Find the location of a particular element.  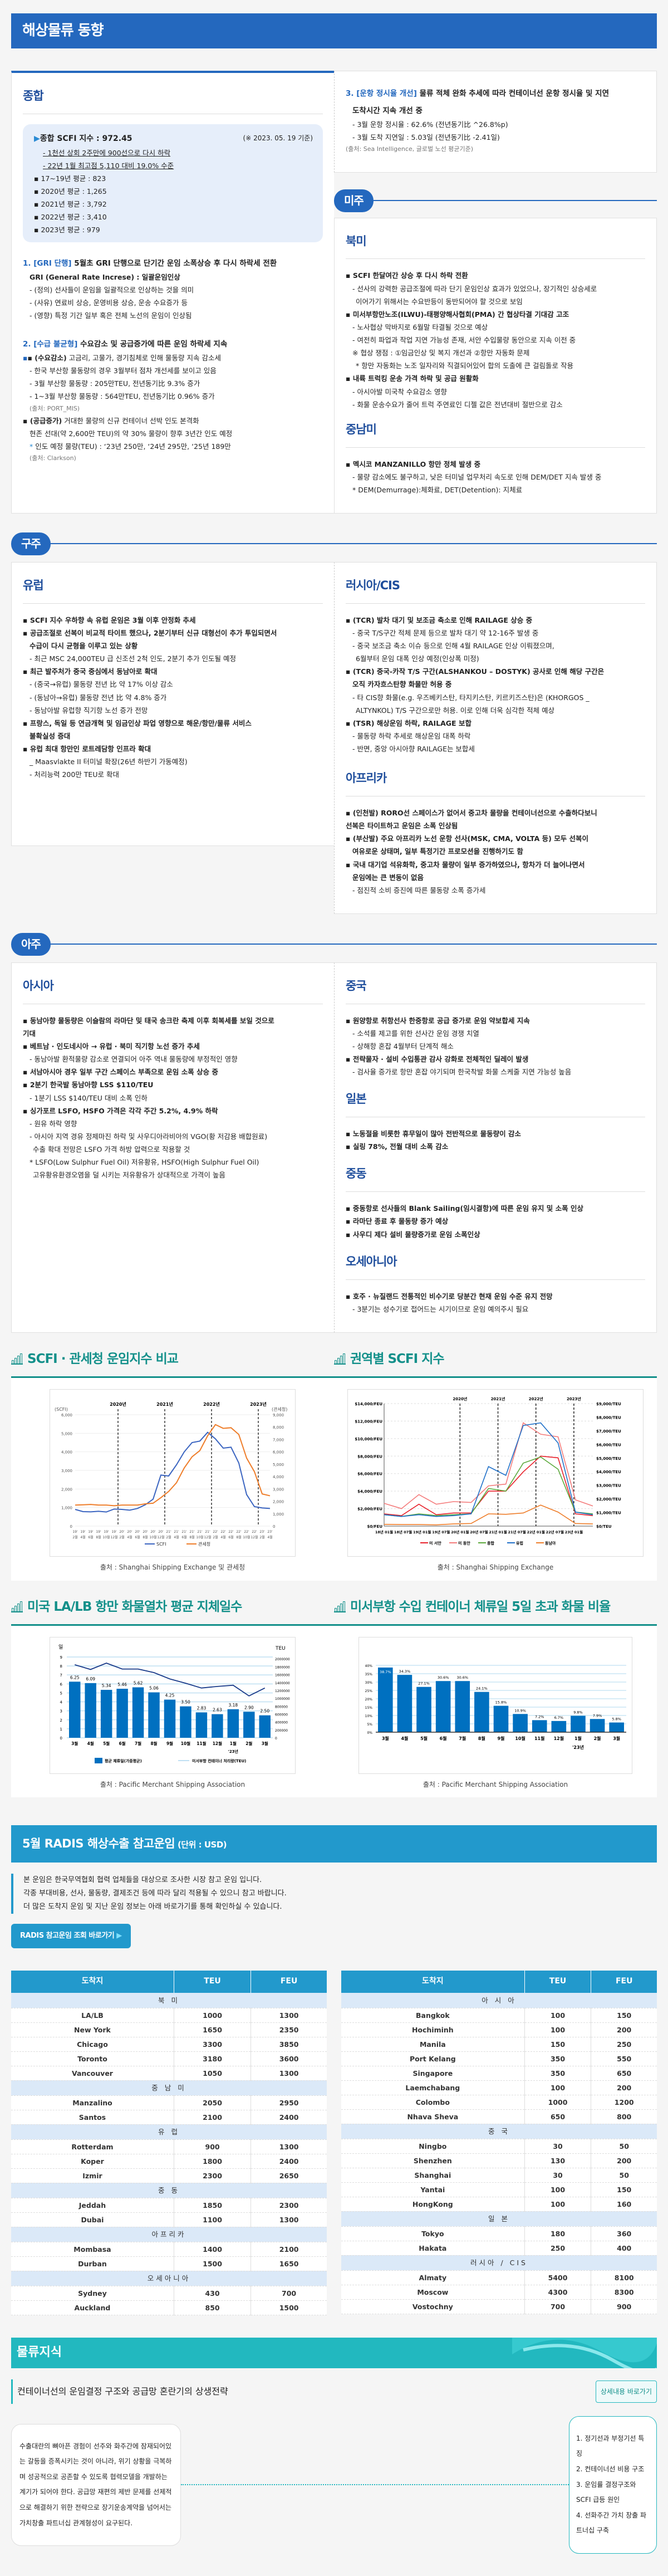

svg-text: 7.2% is located at coordinates (539, 1717).